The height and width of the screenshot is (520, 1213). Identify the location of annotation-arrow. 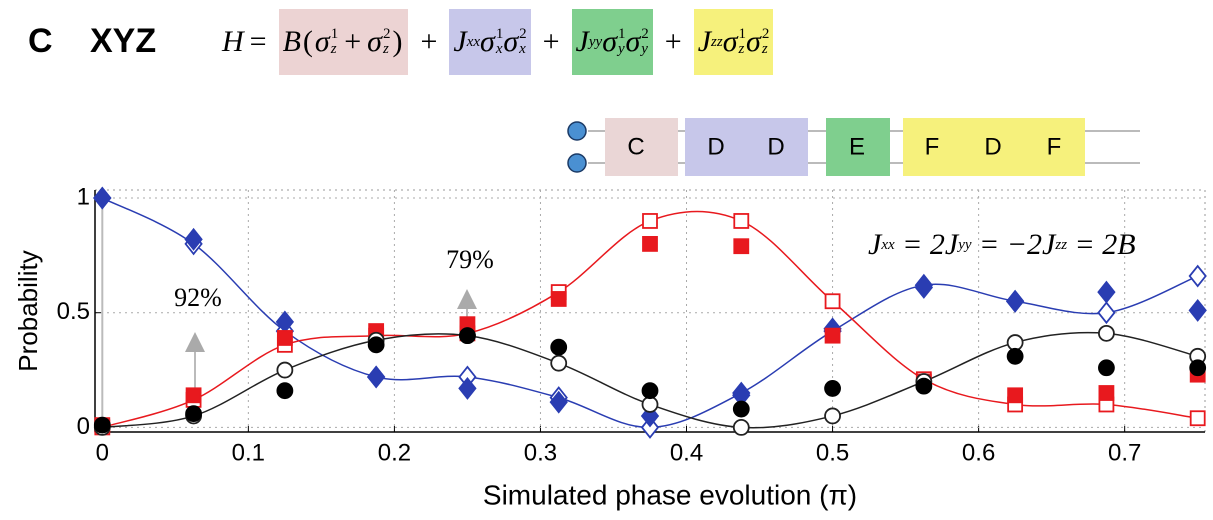
(195, 342).